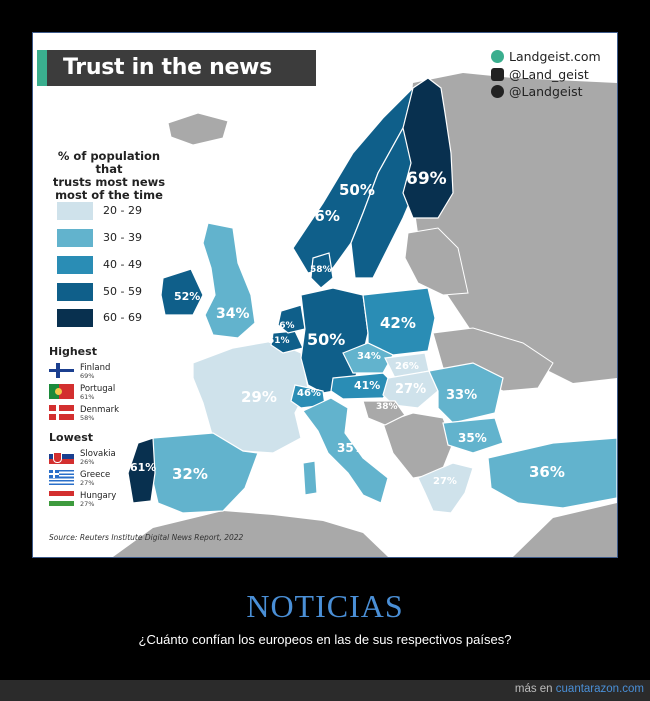 Image resolution: width=650 pixels, height=701 pixels. I want to click on hungary-flag-icon, so click(61, 498).